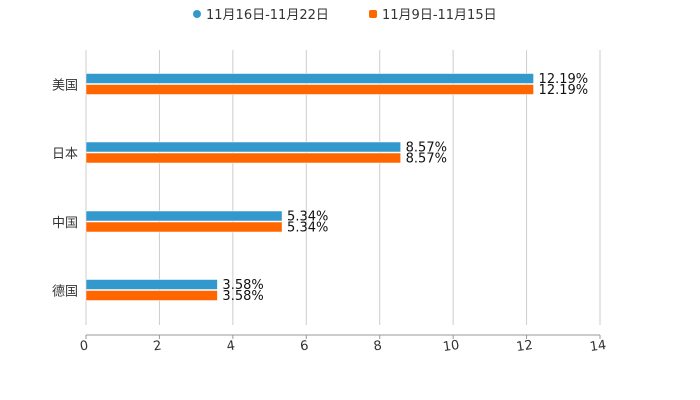 The image size is (700, 400). What do you see at coordinates (65, 223) in the screenshot?
I see `category-label: 中国` at bounding box center [65, 223].